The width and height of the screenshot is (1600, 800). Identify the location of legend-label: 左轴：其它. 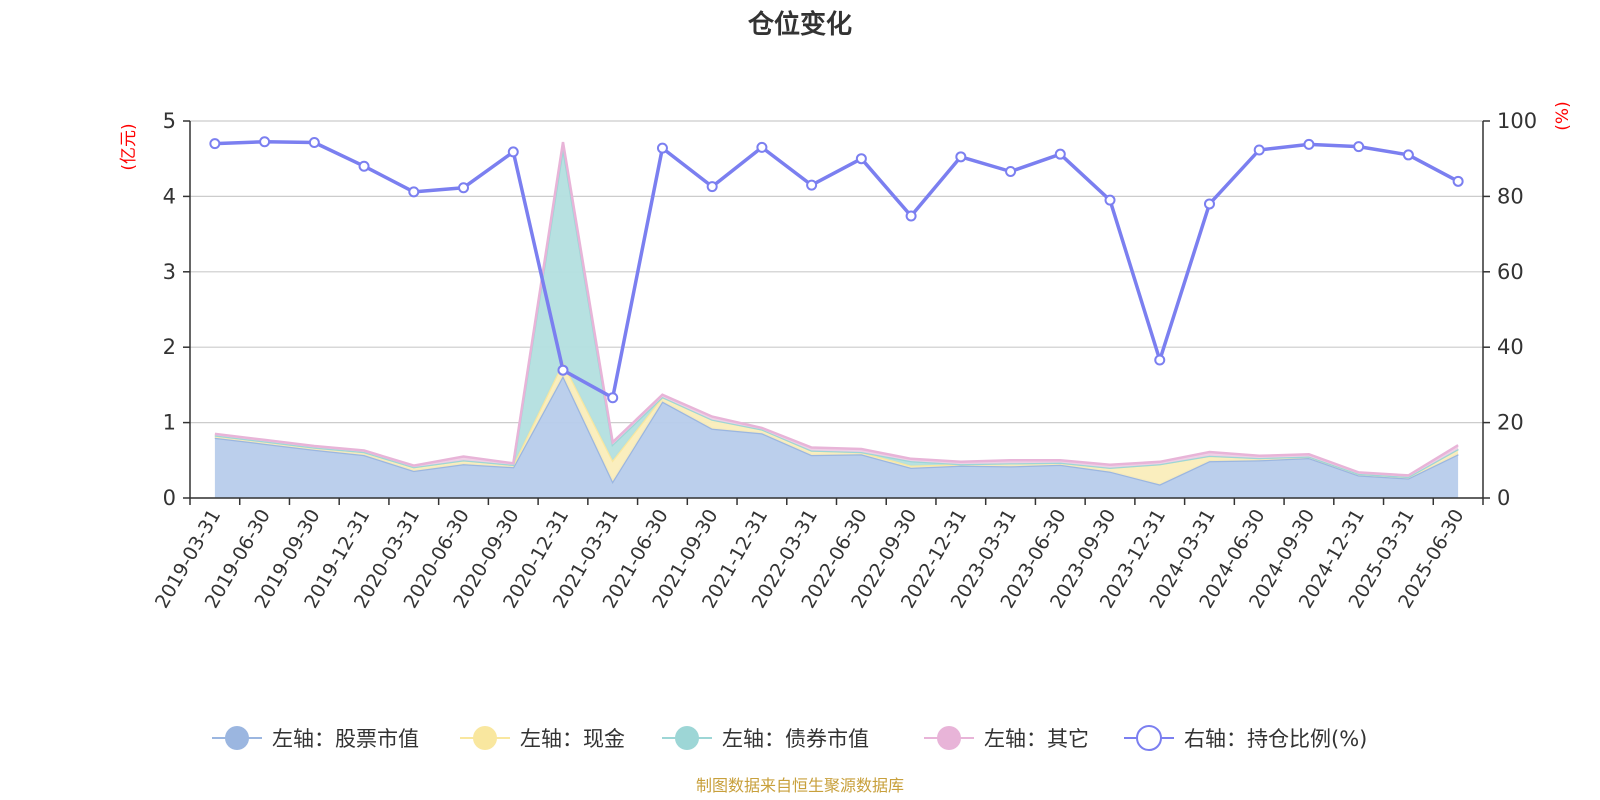
(1036, 739).